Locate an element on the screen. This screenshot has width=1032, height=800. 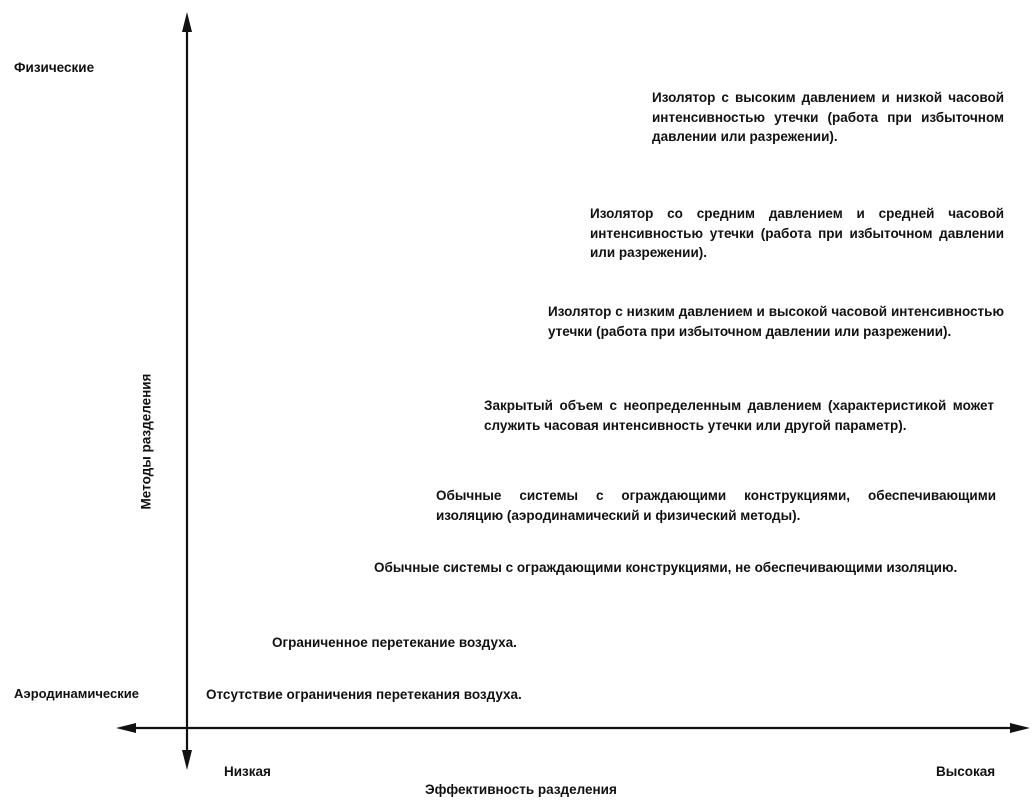
horizontal-axis is located at coordinates (573, 728).